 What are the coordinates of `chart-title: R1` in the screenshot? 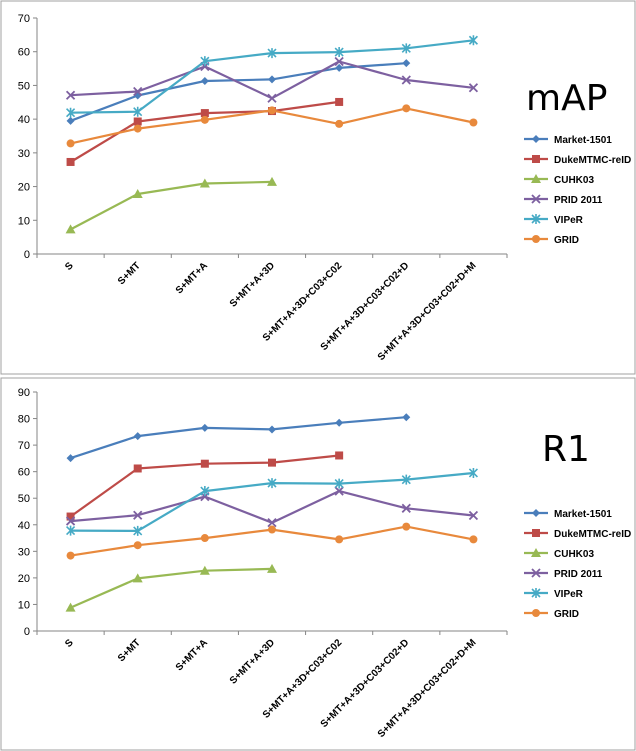 It's located at (566, 449).